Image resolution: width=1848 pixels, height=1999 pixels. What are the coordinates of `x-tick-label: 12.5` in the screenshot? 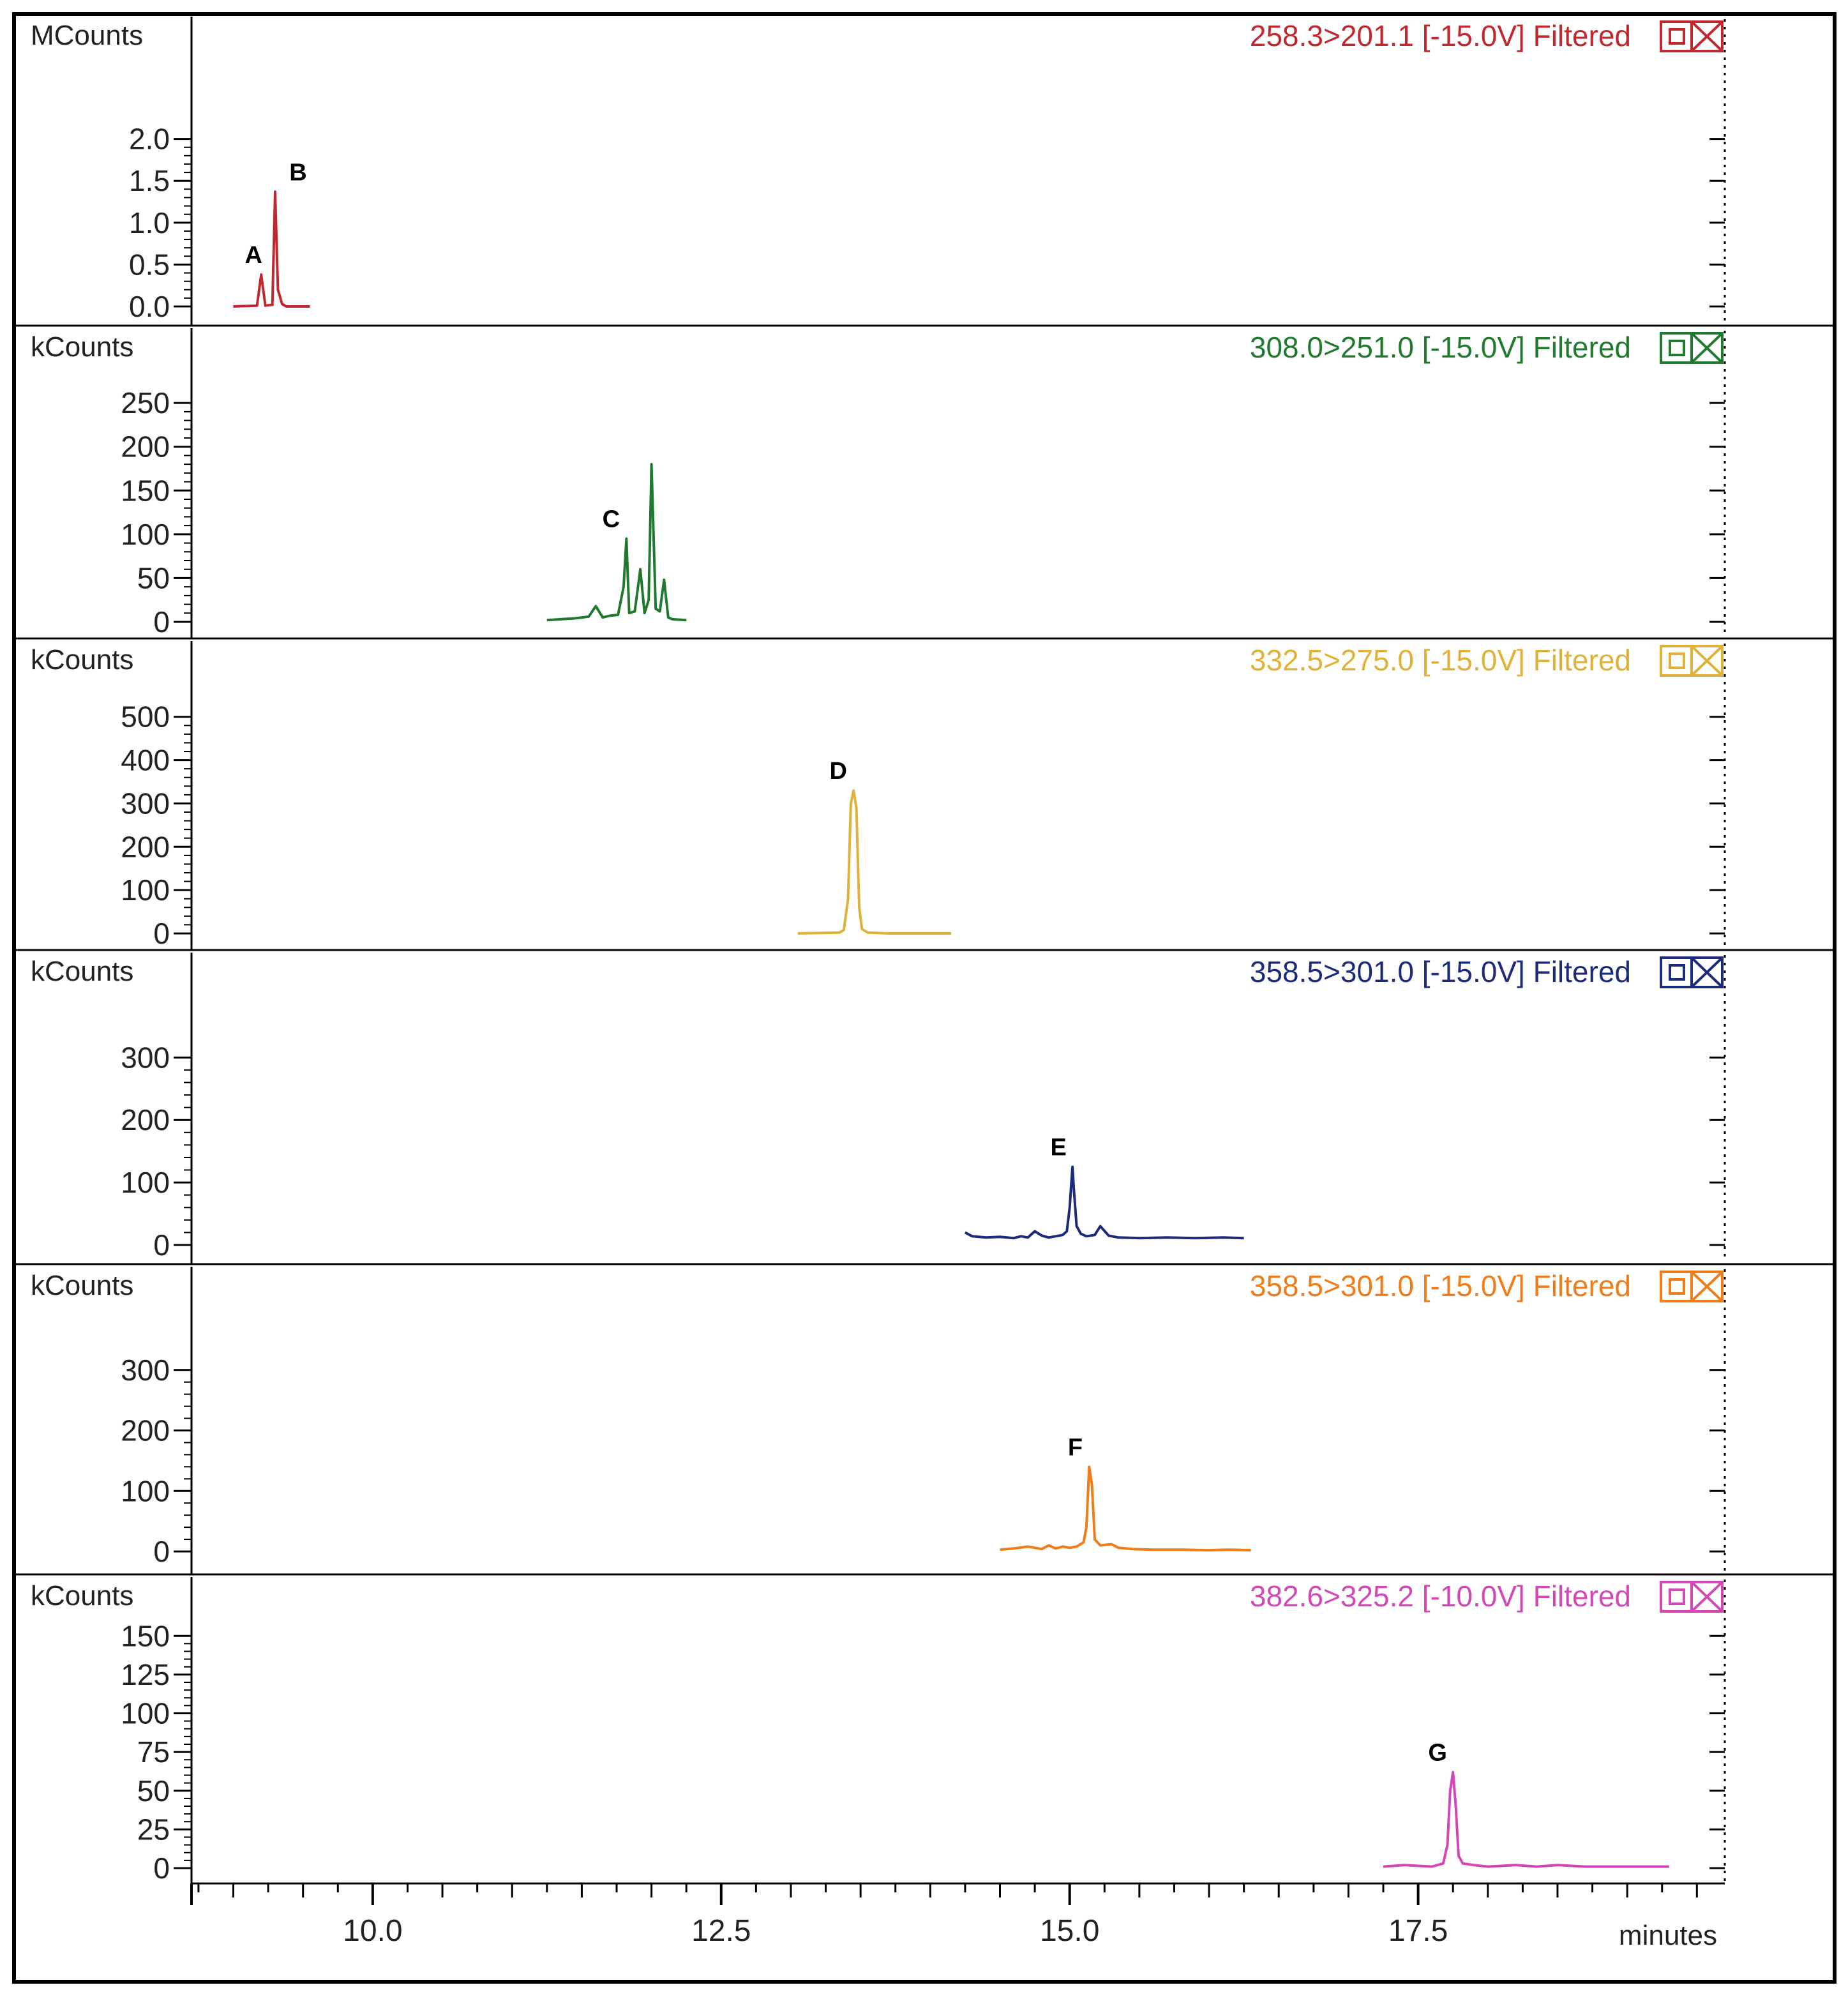 It's located at (721, 1931).